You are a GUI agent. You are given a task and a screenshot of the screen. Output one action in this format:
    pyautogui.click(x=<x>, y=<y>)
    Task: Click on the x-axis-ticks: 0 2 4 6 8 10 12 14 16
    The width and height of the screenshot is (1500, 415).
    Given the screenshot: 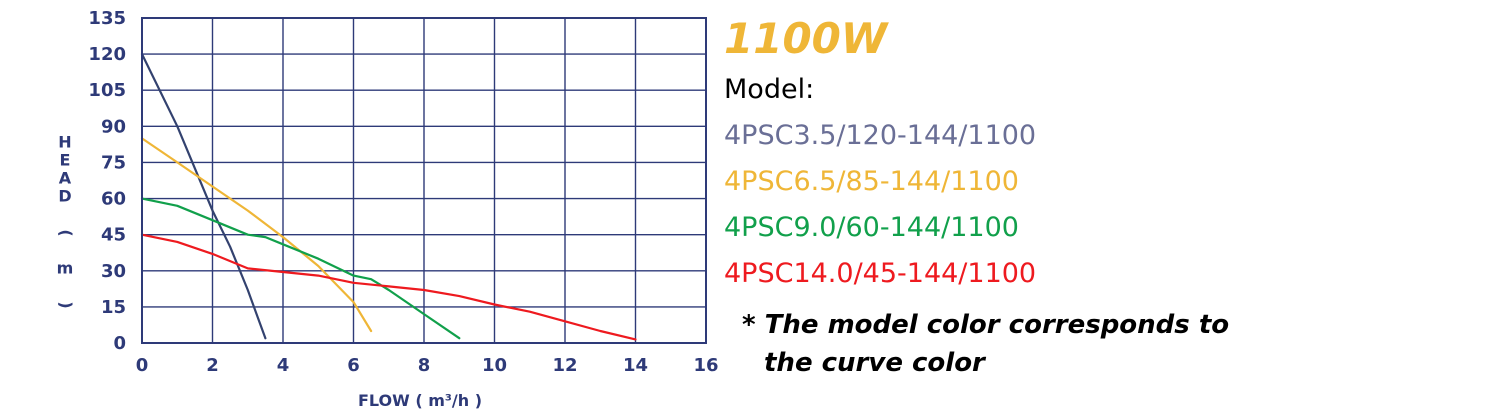 What is the action you would take?
    pyautogui.click(x=427, y=365)
    